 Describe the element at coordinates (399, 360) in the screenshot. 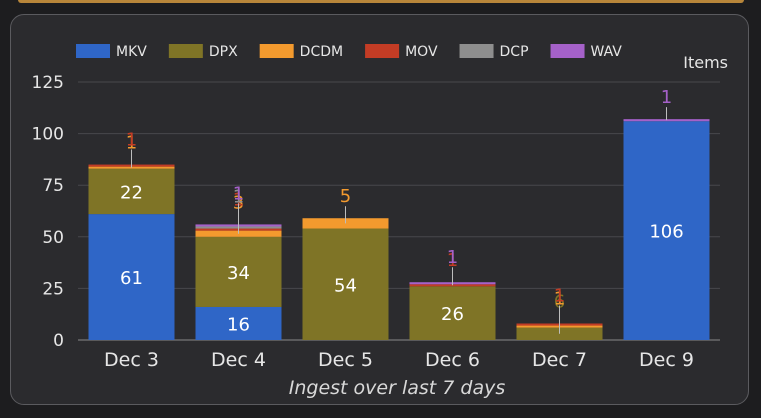

I see `x-axis: Dec 3 Dec 4 Dec 5 Dec 6 Dec 7 Dec 9` at that location.